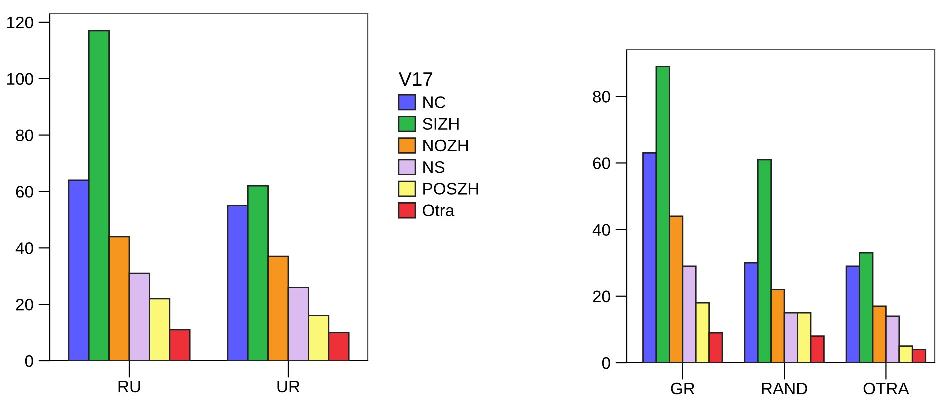 The height and width of the screenshot is (401, 936). I want to click on y-tick-label: 120, so click(20, 22).